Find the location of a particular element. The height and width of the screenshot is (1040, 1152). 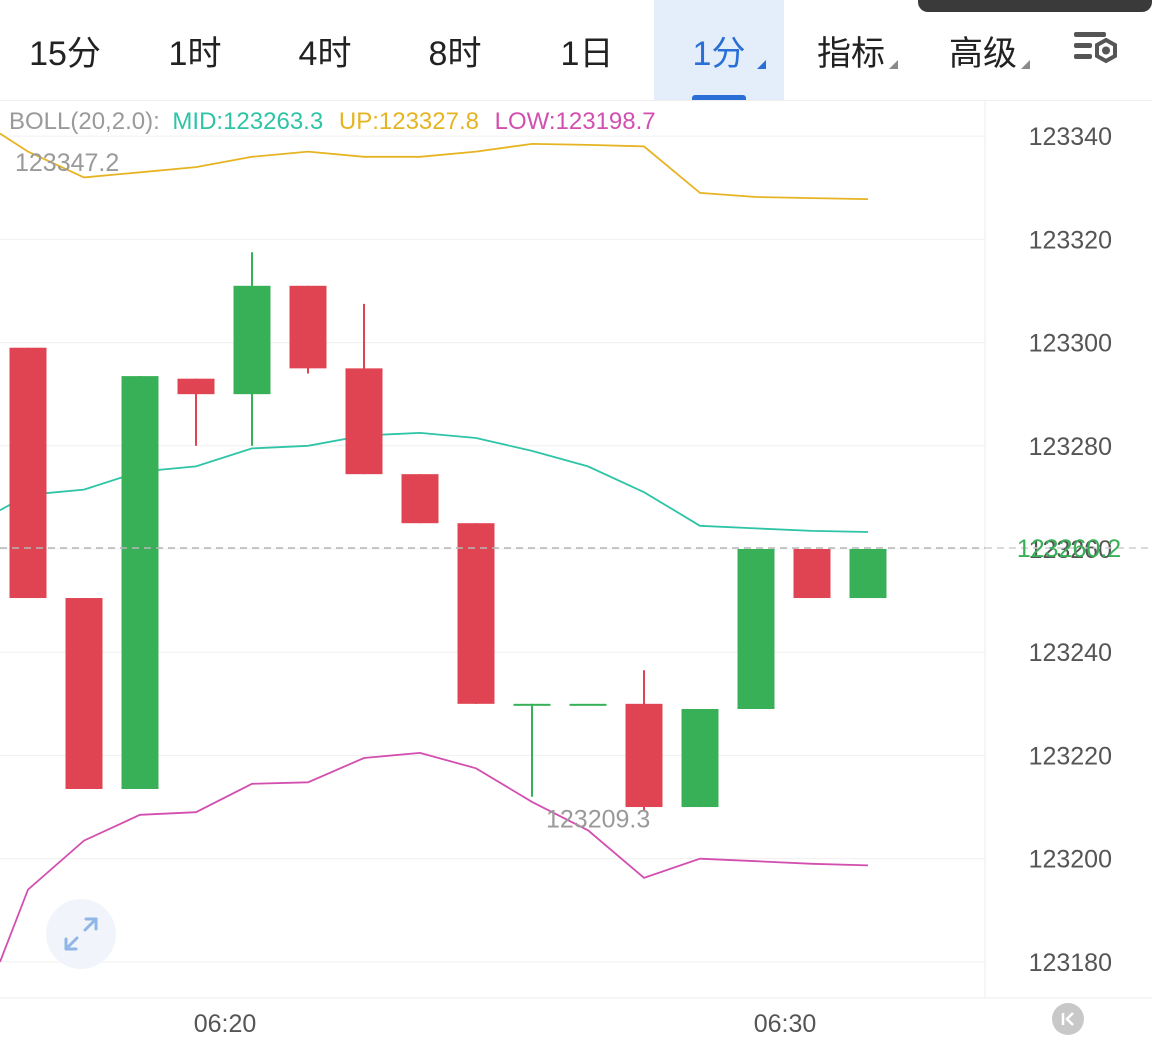

scroll-to-latest-icon is located at coordinates (1067, 1019).